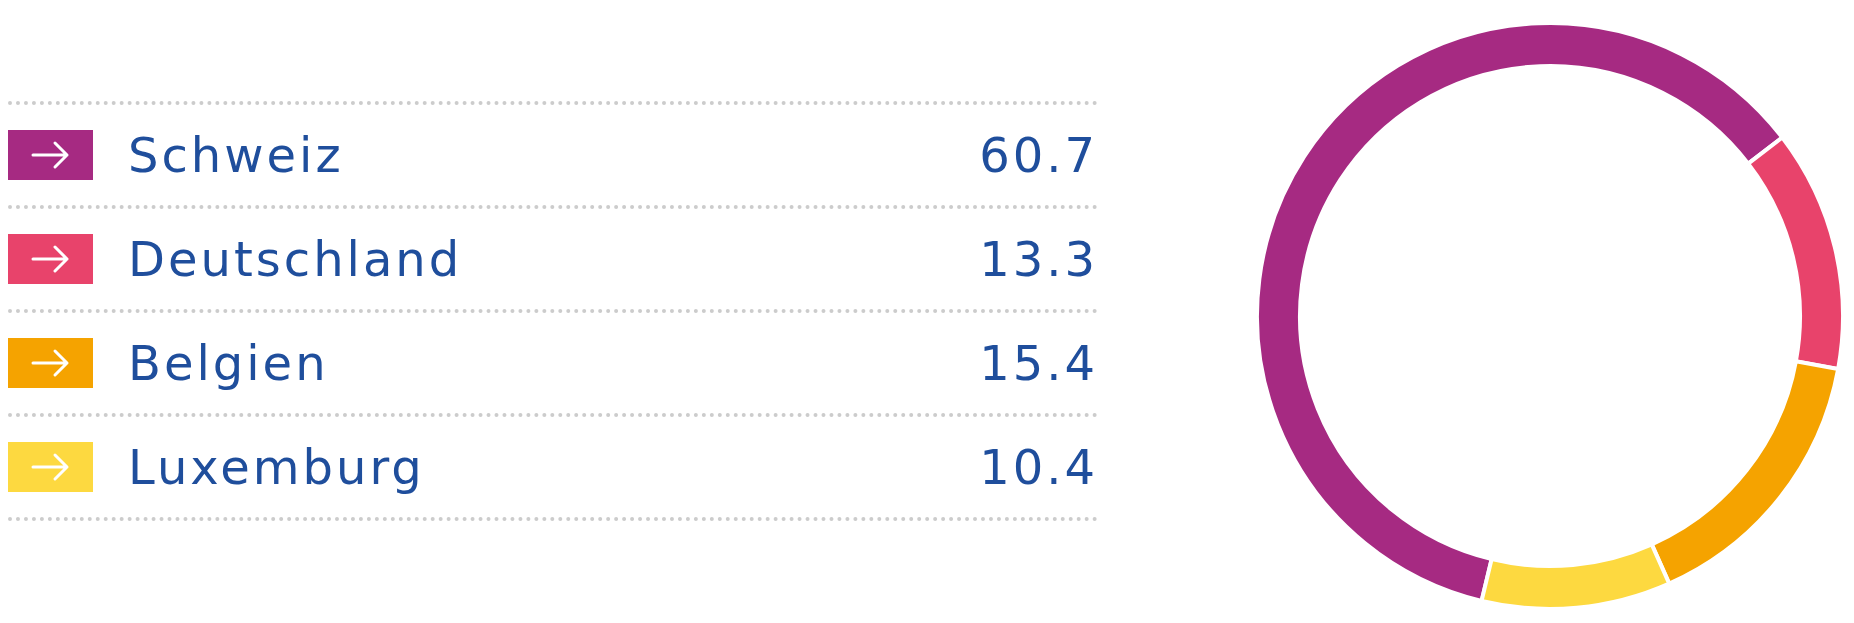  I want to click on data-label: 10.4, so click(1038, 467).